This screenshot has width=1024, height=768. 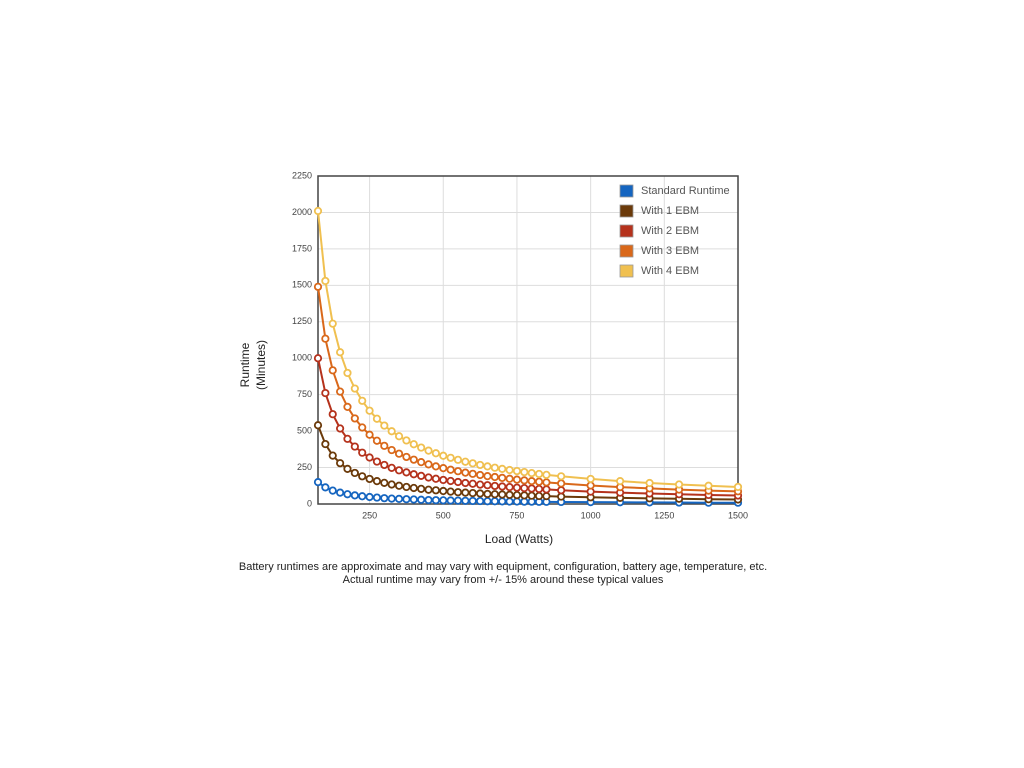 I want to click on y-tick-label: 1250, so click(x=302, y=321).